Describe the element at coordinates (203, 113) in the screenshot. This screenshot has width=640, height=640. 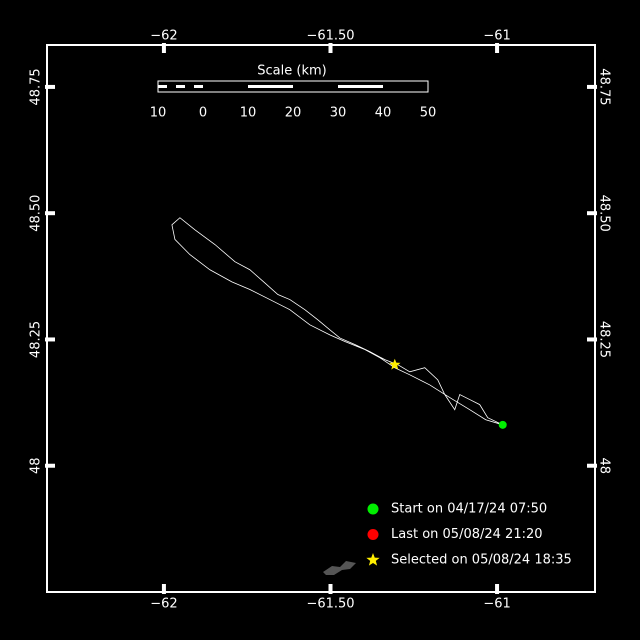
I see `scale-label: 0` at that location.